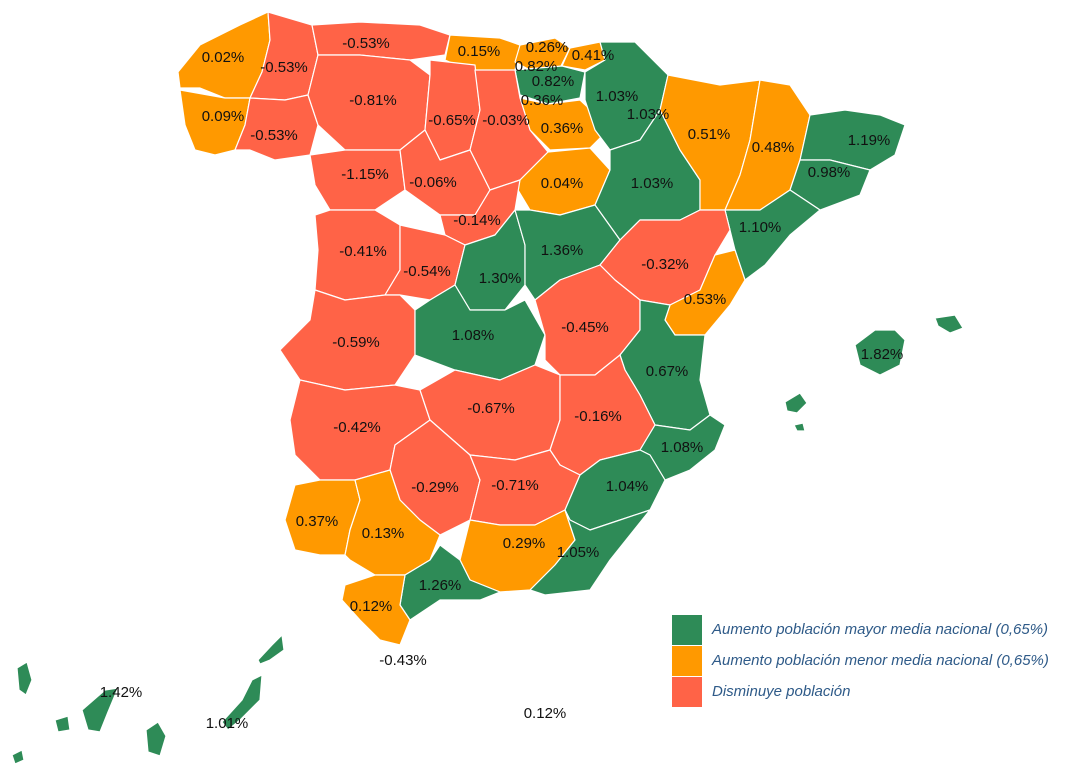  What do you see at coordinates (562, 128) in the screenshot?
I see `label-soria-r: 0.36%` at bounding box center [562, 128].